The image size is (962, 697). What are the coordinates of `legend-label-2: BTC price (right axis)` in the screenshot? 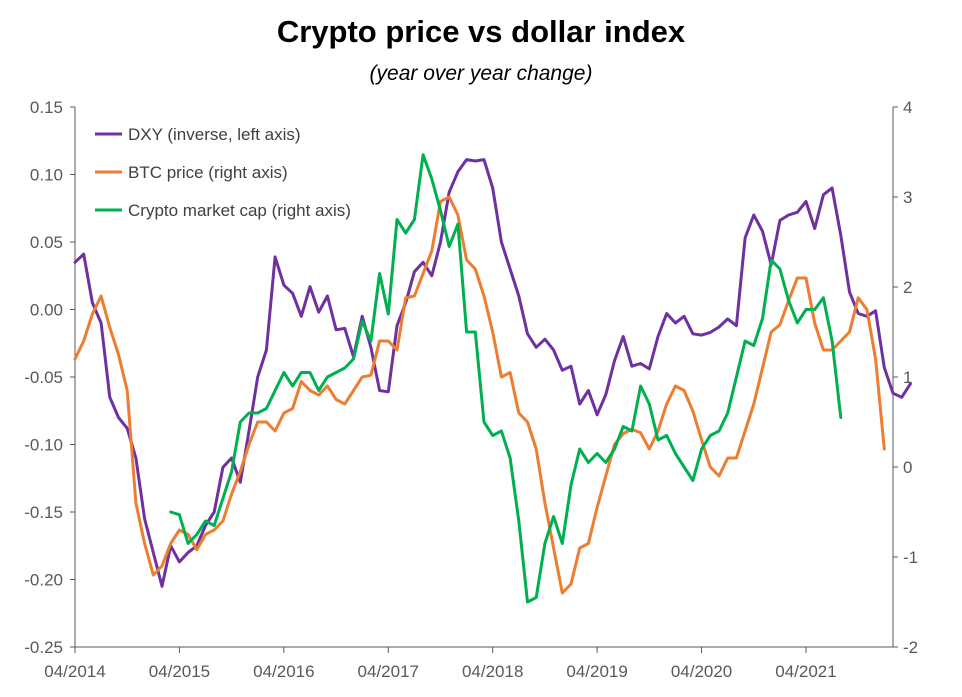 It's located at (208, 172).